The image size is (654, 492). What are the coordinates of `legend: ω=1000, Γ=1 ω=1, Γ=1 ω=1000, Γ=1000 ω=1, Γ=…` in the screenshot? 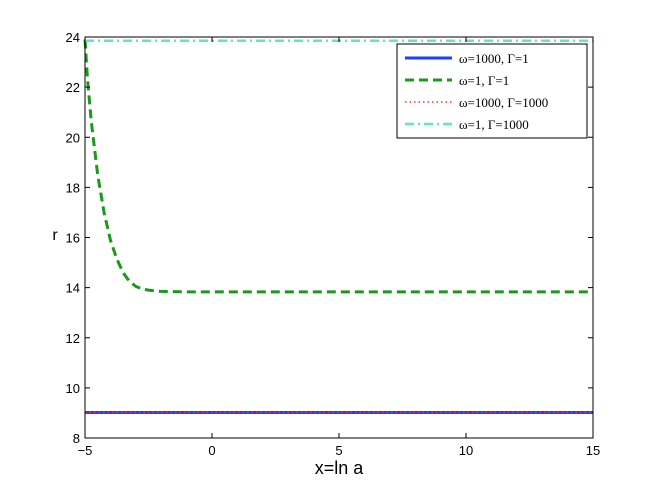 It's located at (492, 91).